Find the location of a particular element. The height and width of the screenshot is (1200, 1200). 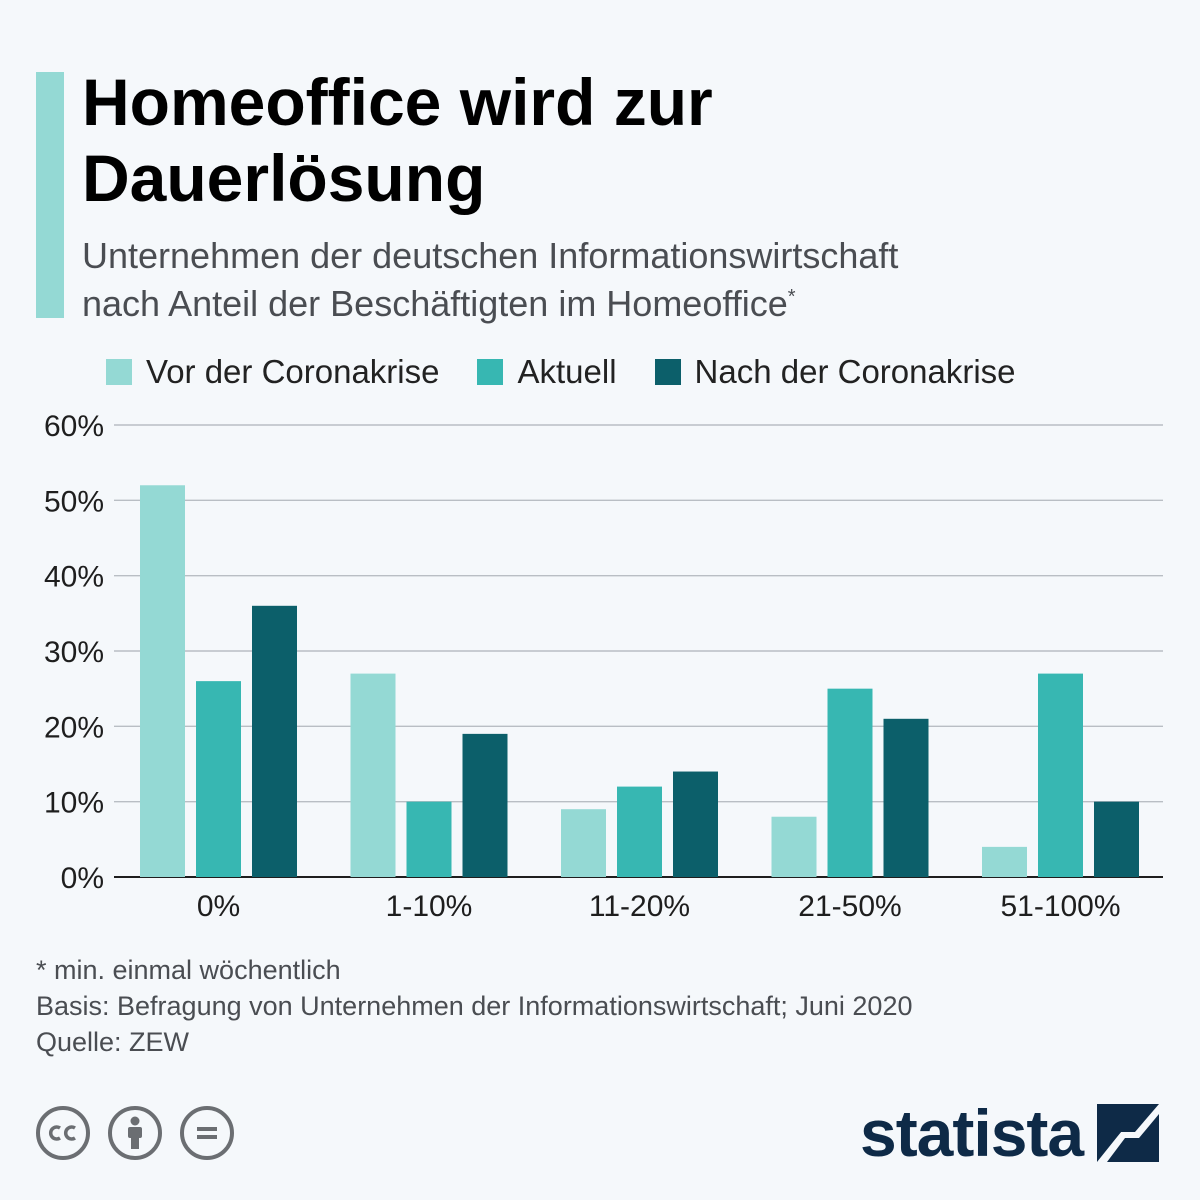

x-axis-ticks: 0% 1-10% 11-20% 21-50% 51-100% is located at coordinates (659, 906).